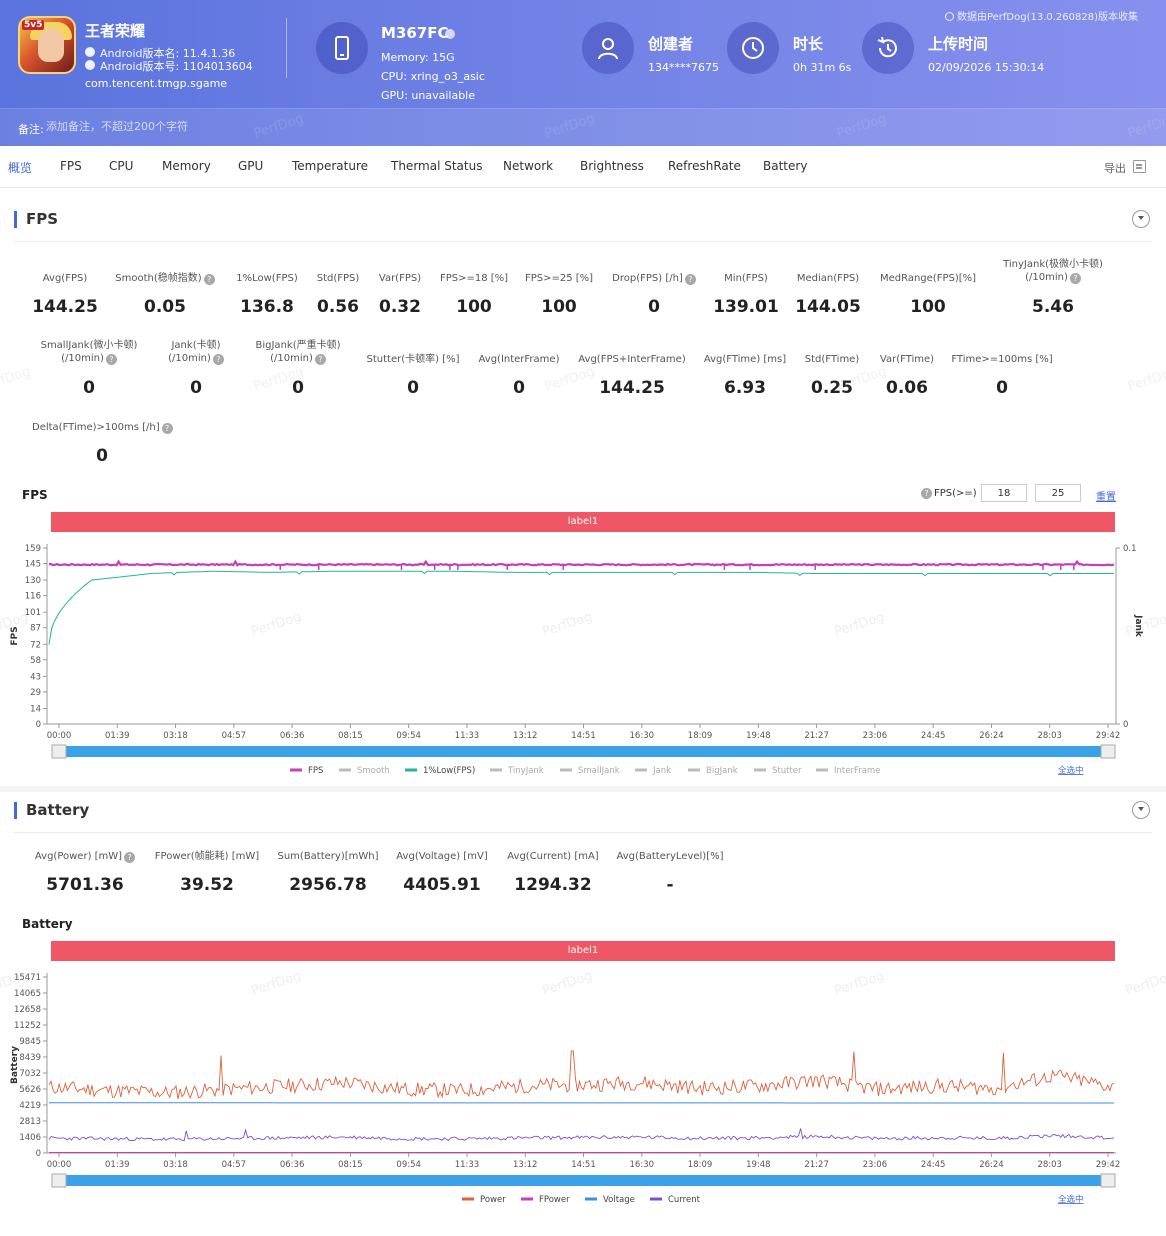 The width and height of the screenshot is (1166, 1236). Describe the element at coordinates (315, 771) in the screenshot. I see `legend-item-fps: FPS` at that location.